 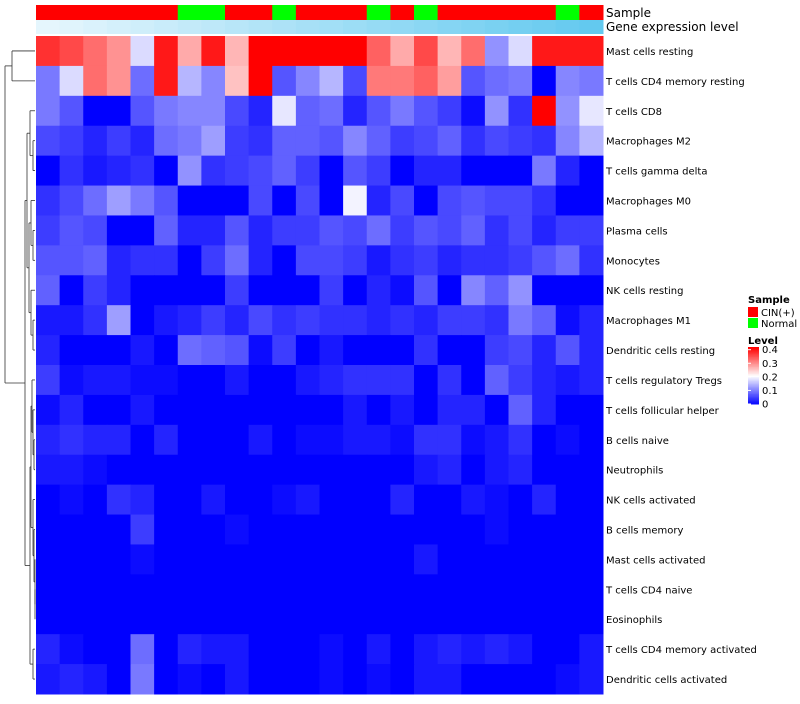 I want to click on row-label: Dendritic cells activated, so click(x=666, y=680).